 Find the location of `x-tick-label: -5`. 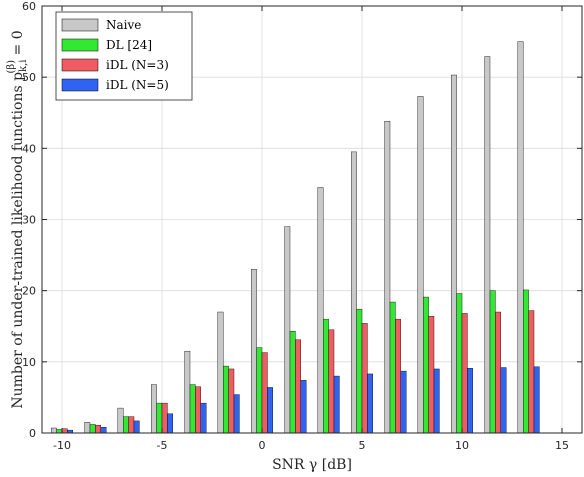

x-tick-label: -5 is located at coordinates (162, 445).